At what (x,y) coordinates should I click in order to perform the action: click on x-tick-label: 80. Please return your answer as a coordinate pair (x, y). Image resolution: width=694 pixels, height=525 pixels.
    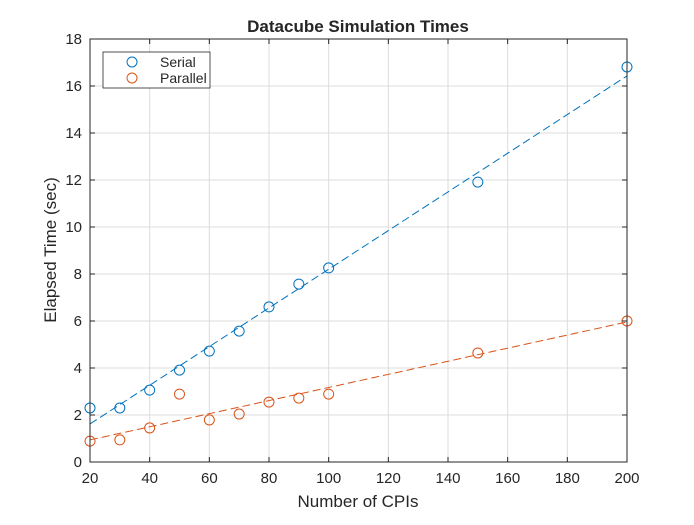
    Looking at the image, I should click on (269, 478).